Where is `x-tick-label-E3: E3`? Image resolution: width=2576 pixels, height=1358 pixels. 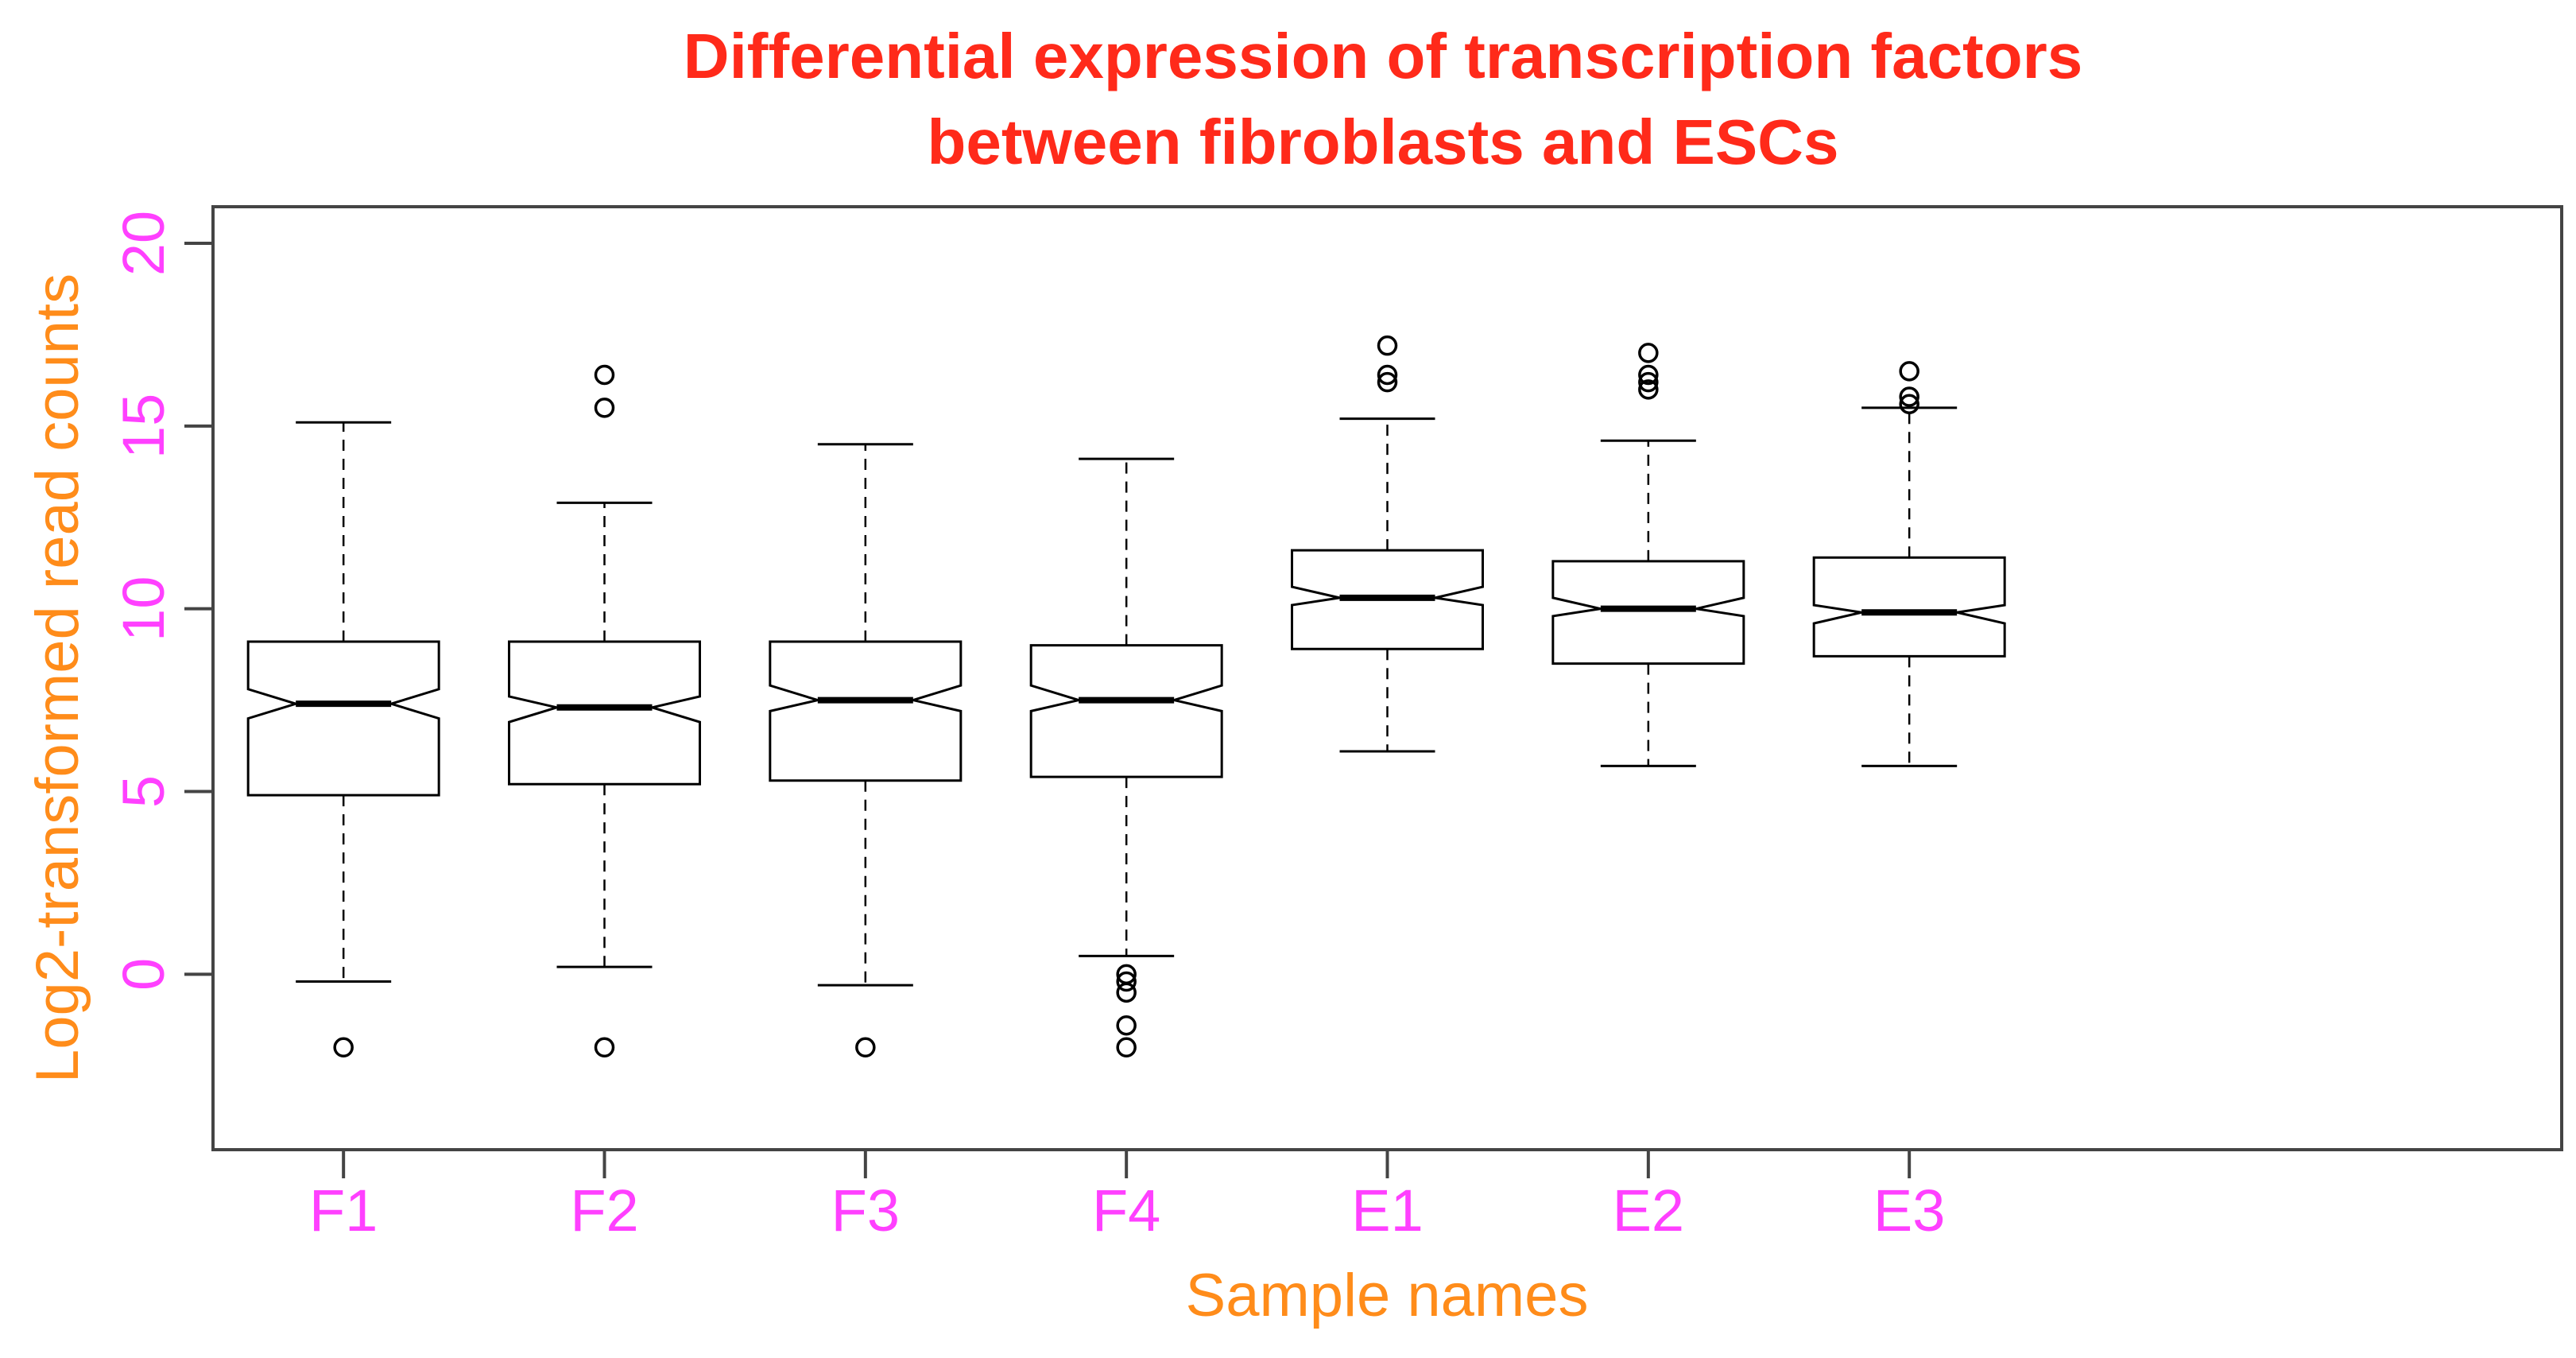
x-tick-label-E3: E3 is located at coordinates (1909, 1211).